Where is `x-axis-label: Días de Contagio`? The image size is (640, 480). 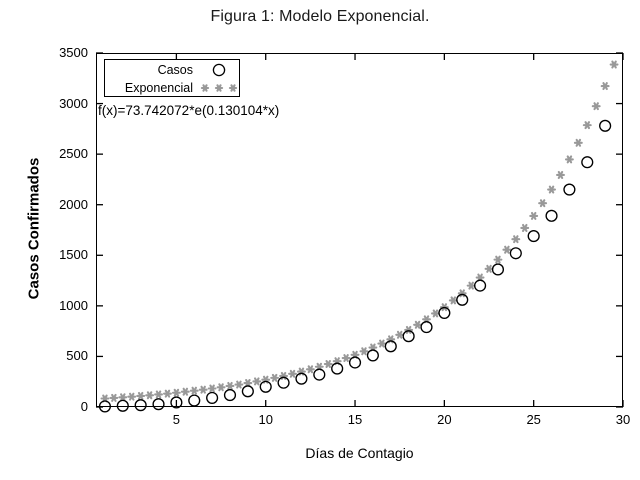
x-axis-label: Días de Contagio is located at coordinates (359, 453).